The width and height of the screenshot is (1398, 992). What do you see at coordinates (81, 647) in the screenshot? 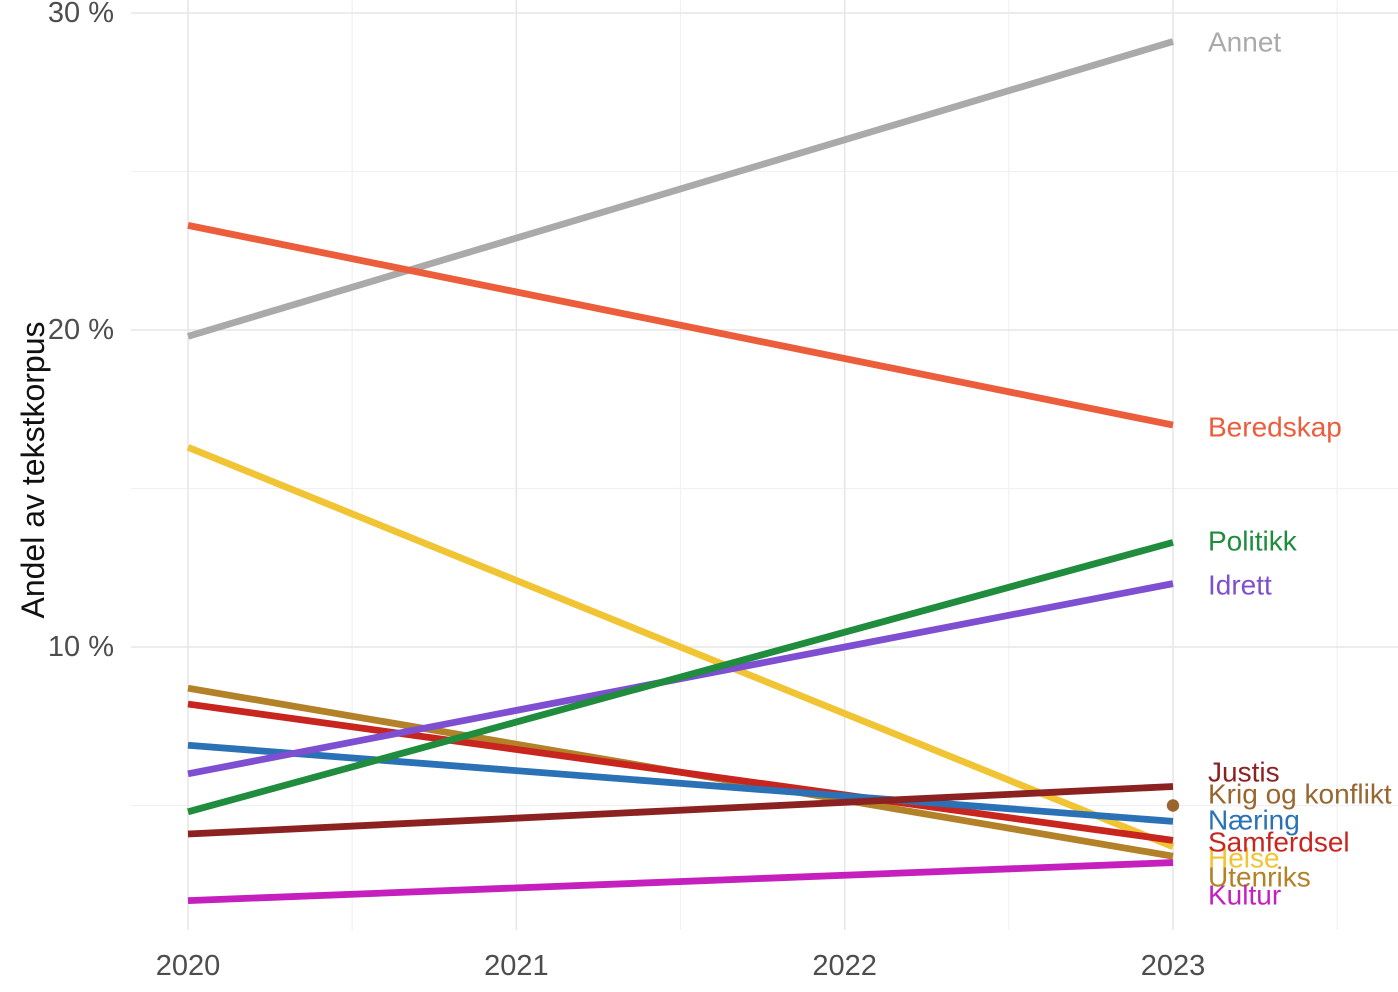
I see `y-tick-label: 10 %` at bounding box center [81, 647].